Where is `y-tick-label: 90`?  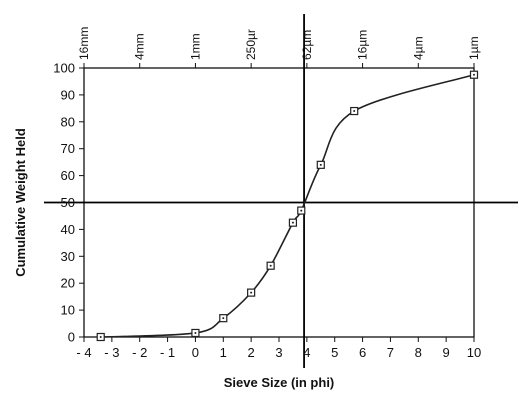 y-tick-label: 90 is located at coordinates (68, 94).